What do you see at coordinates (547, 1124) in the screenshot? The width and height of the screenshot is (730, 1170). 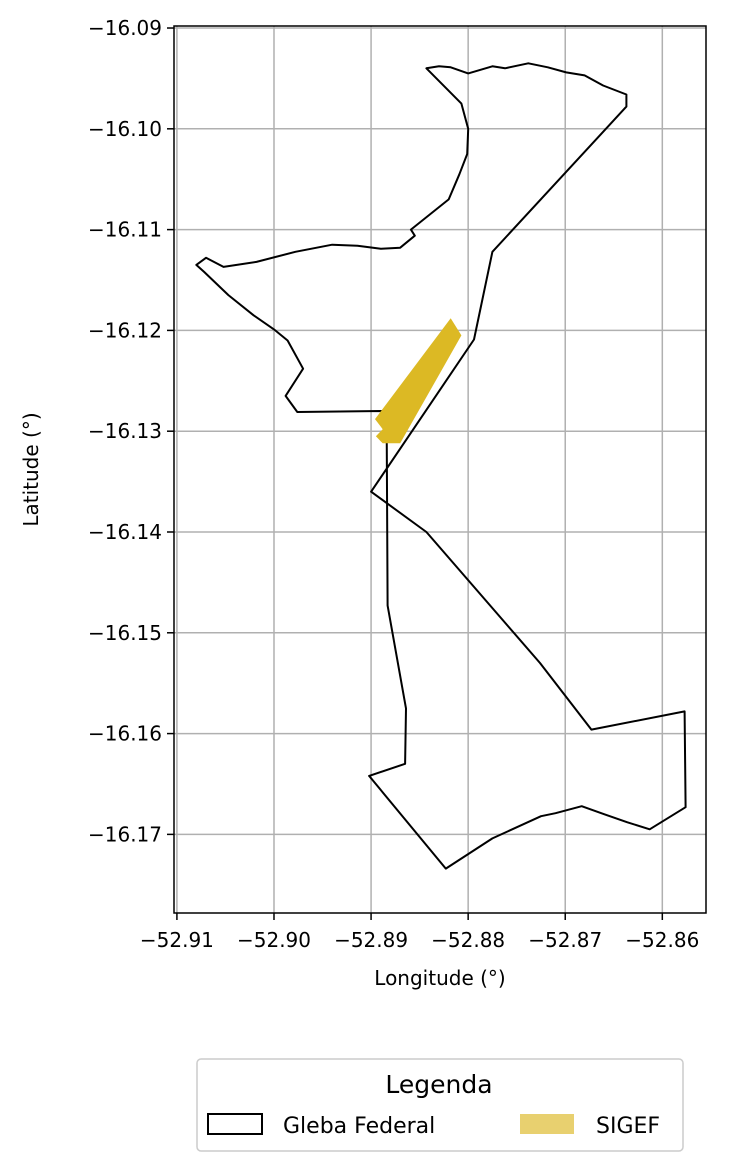 I see `legend-swatch-sigef` at bounding box center [547, 1124].